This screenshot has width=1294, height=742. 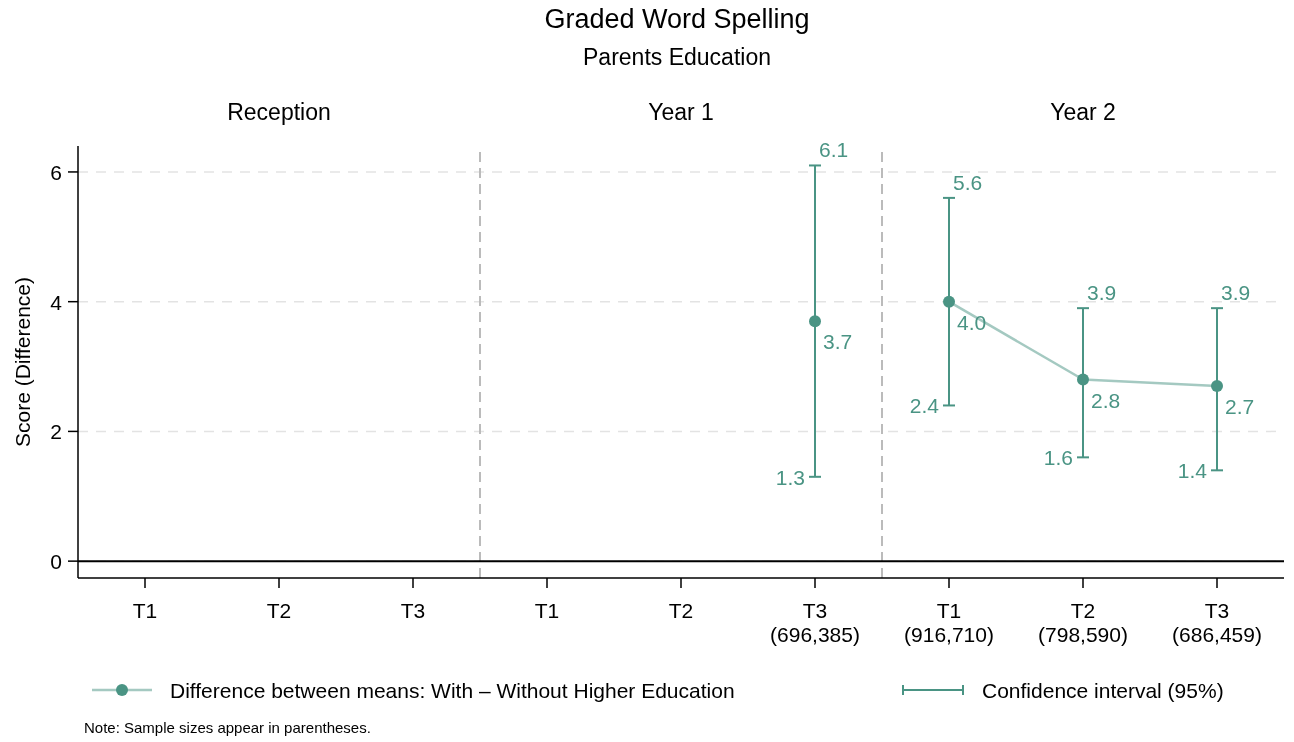 What do you see at coordinates (1192, 471) in the screenshot?
I see `annotation: 1.4` at bounding box center [1192, 471].